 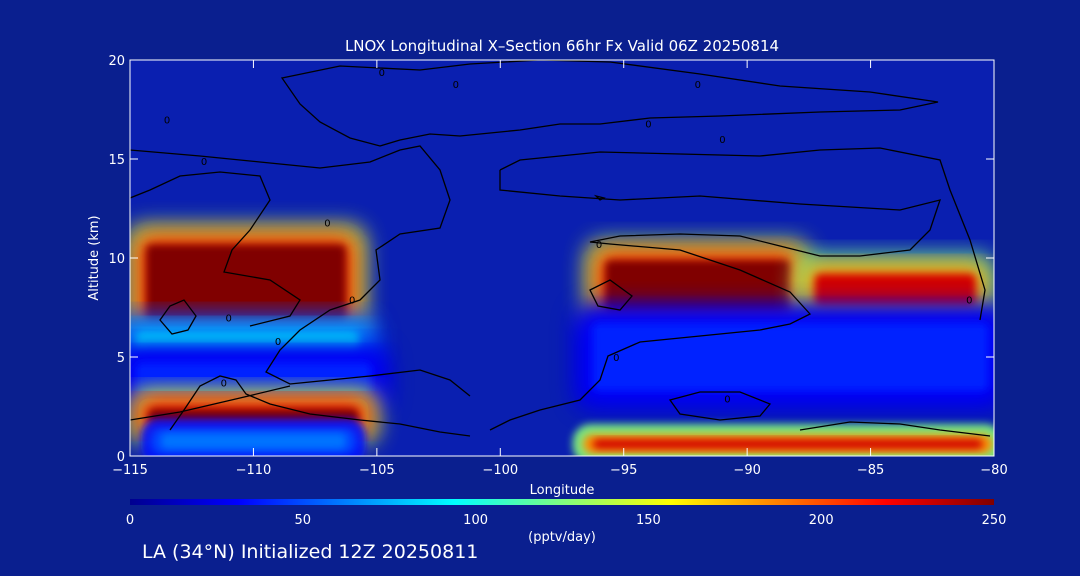 I want to click on x-tick-label: −90, so click(x=746, y=470).